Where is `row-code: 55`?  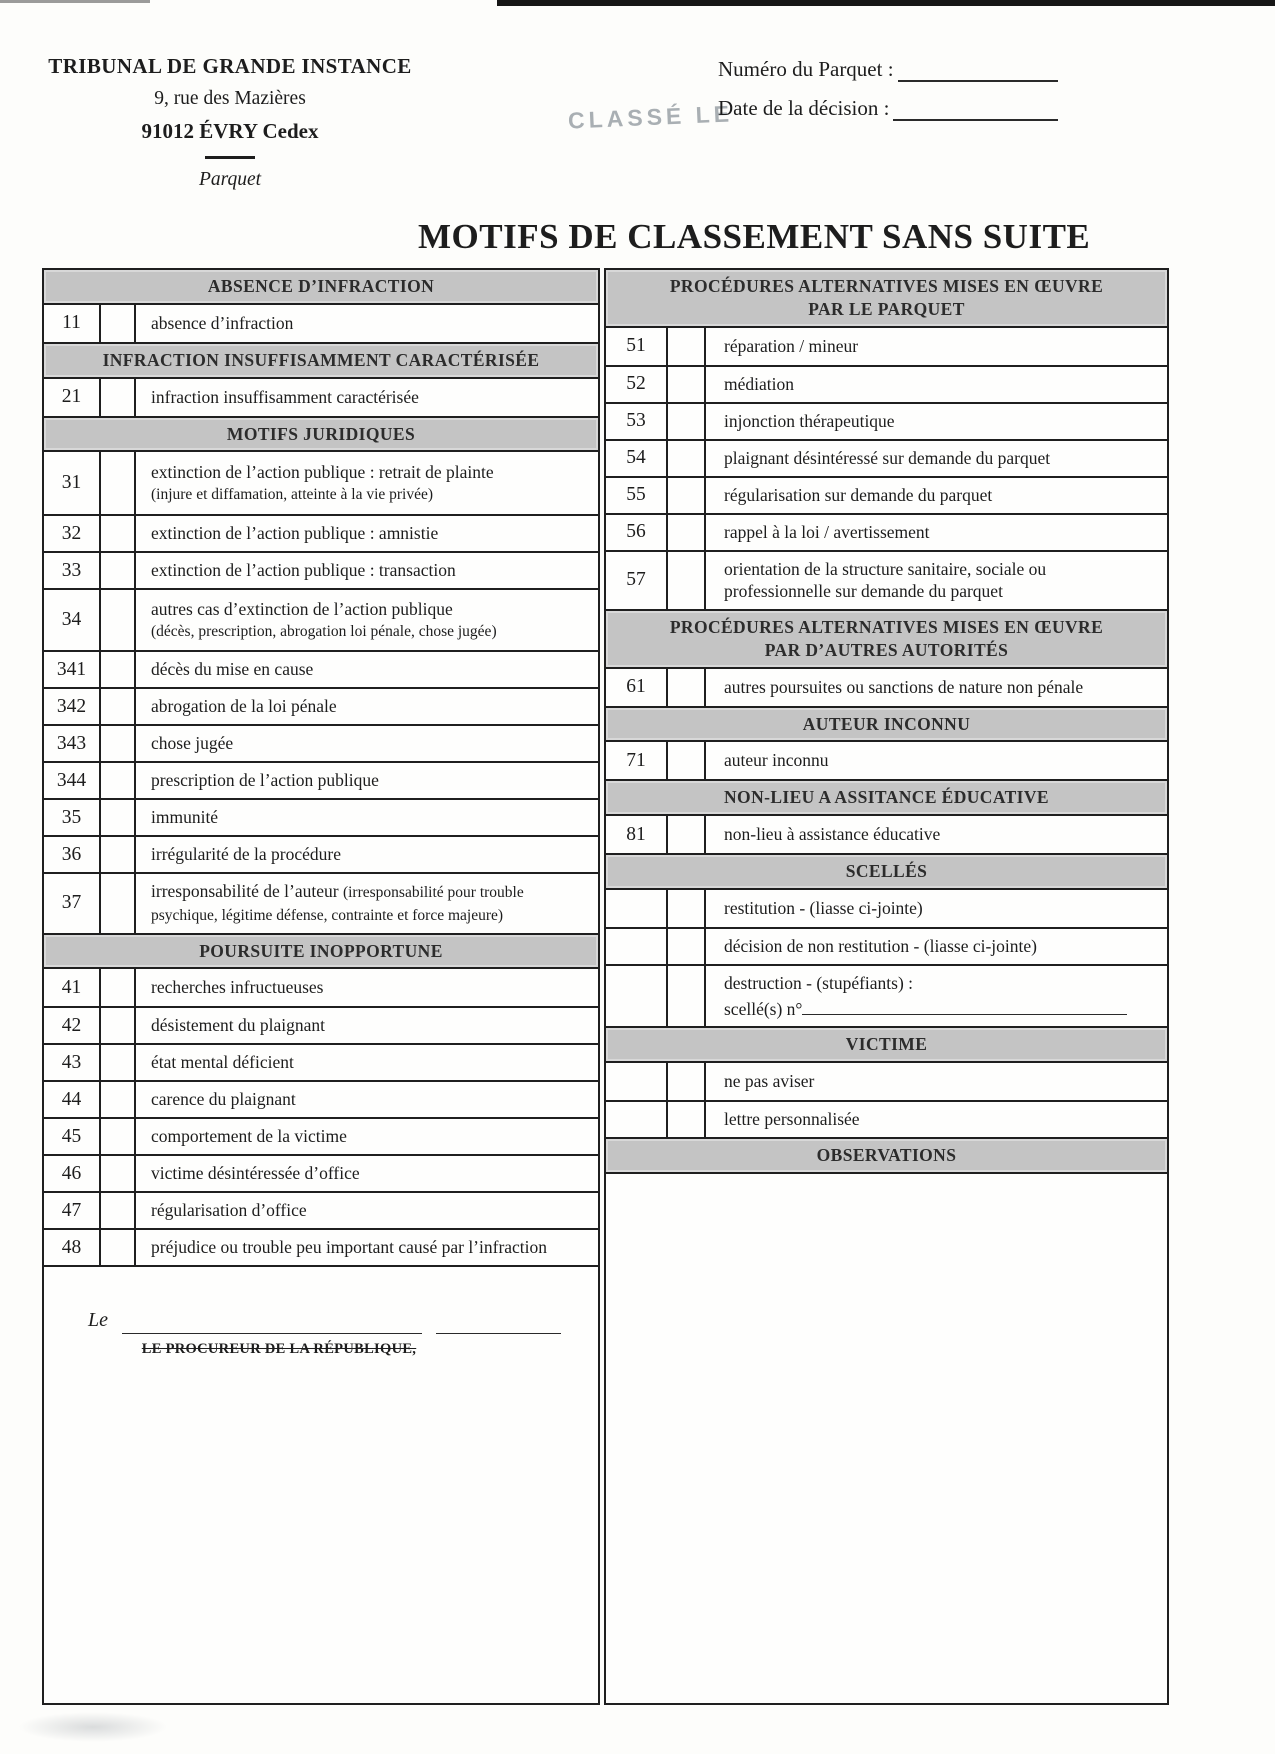
row-code: 55 is located at coordinates (637, 495).